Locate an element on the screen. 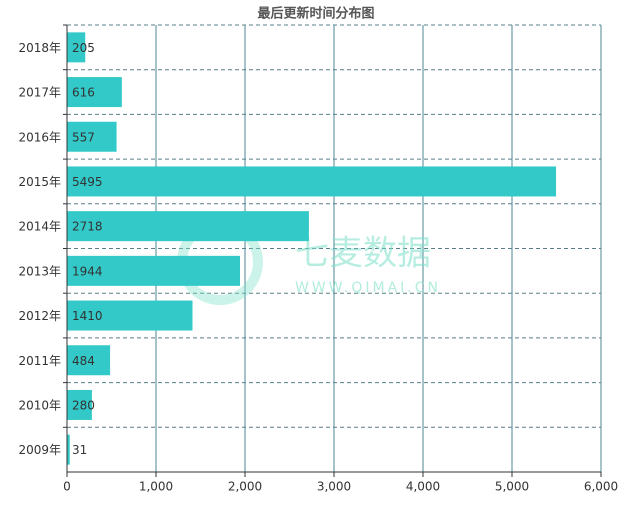 Image resolution: width=631 pixels, height=511 pixels. y-tick-label: 2010年 is located at coordinates (39, 405).